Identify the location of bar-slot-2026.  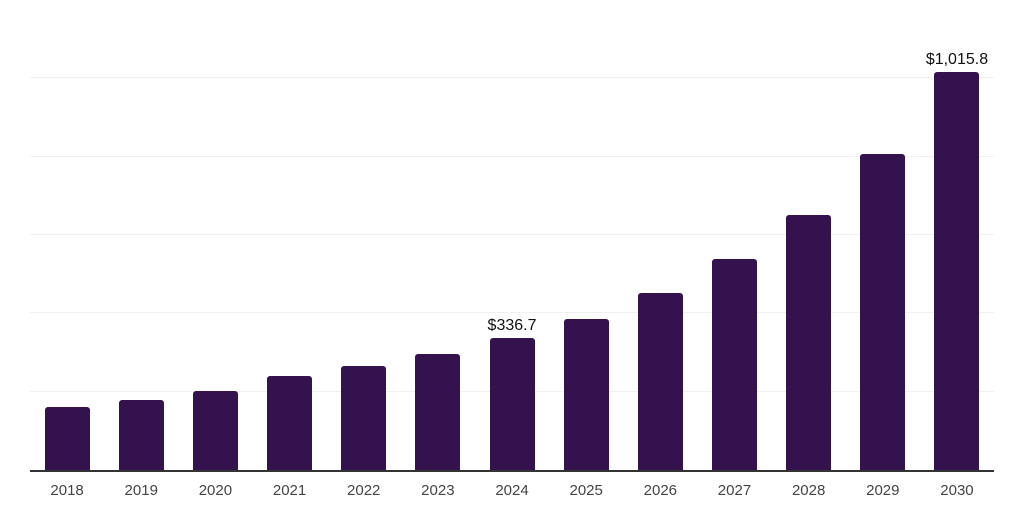
(660, 235).